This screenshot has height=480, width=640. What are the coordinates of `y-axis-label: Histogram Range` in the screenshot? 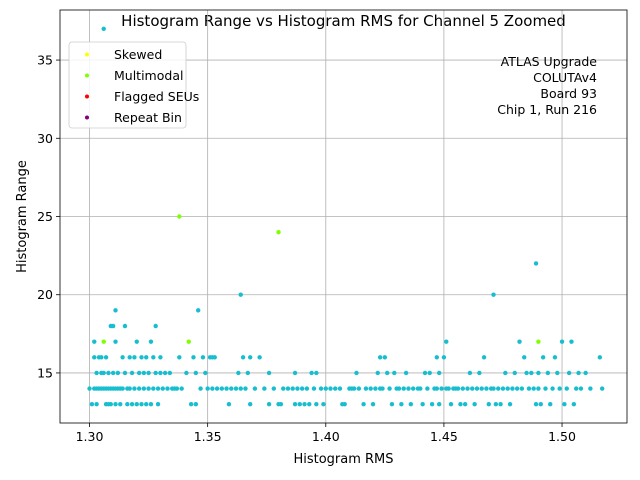 It's located at (22, 216).